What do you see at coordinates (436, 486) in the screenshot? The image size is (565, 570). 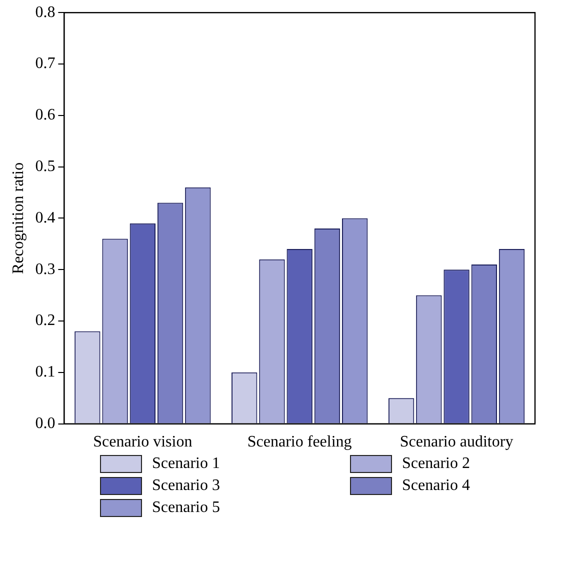 I see `legend-label: Scenario 4` at bounding box center [436, 486].